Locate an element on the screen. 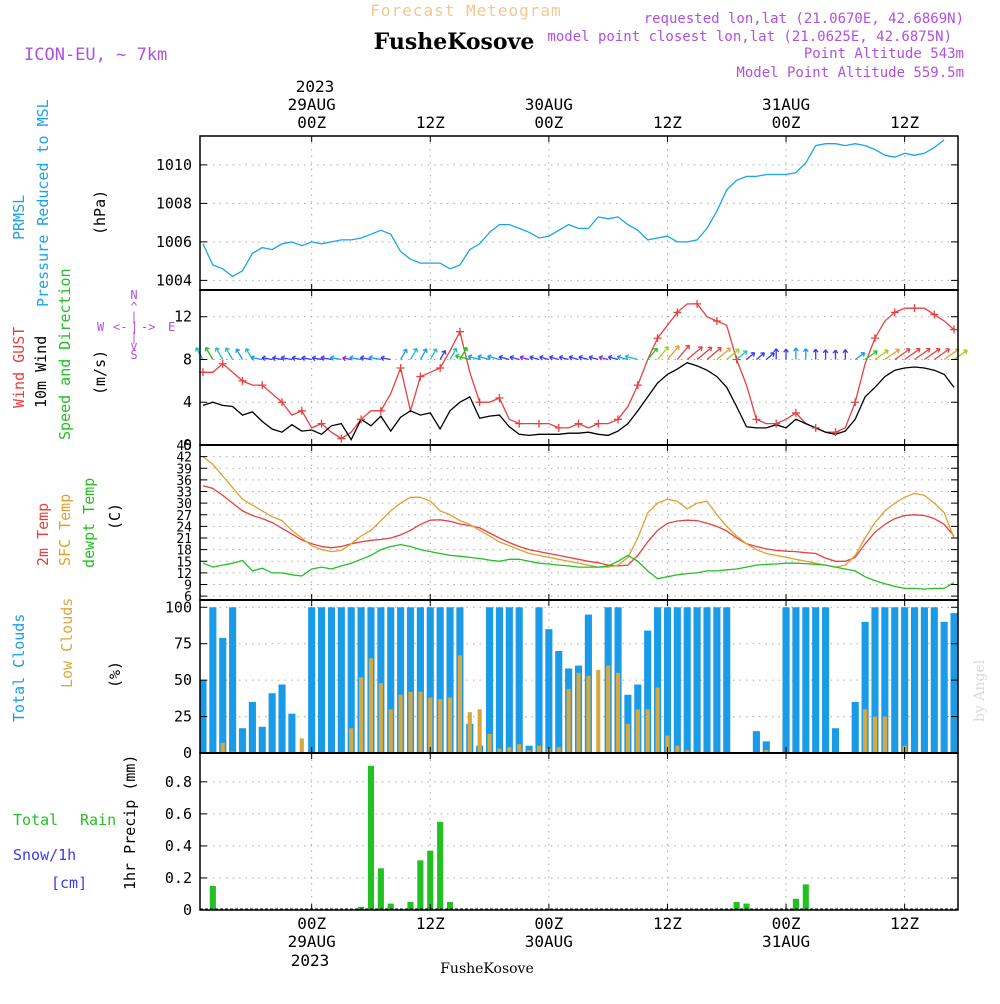 The image size is (1000, 1004). sfc-temp-label: SFC Temp is located at coordinates (65, 530).